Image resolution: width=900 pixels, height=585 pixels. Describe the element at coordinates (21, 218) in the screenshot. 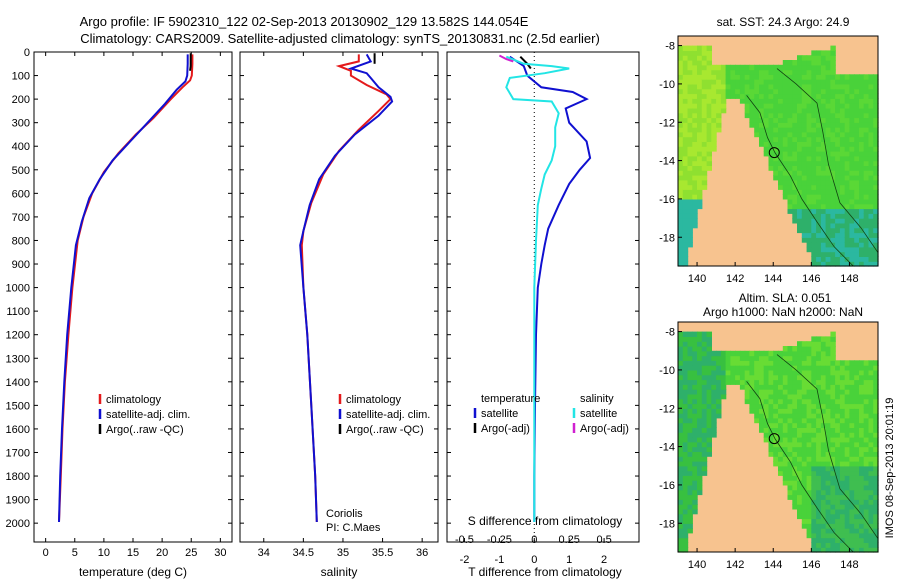

I see `depth-tick-label-7: 700` at that location.